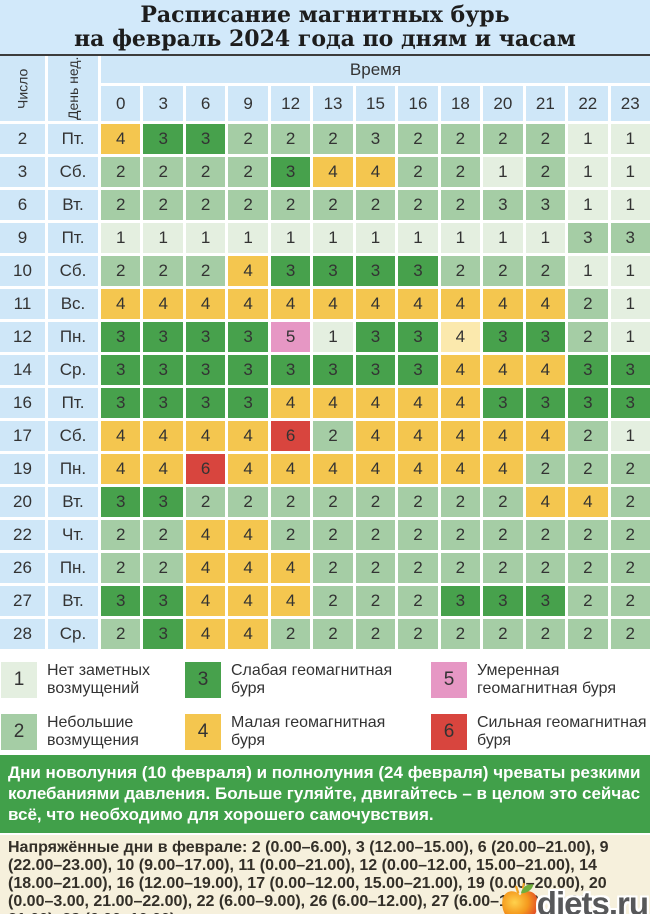 This screenshot has width=650, height=914. What do you see at coordinates (290, 103) in the screenshot?
I see `hour-header: 12` at bounding box center [290, 103].